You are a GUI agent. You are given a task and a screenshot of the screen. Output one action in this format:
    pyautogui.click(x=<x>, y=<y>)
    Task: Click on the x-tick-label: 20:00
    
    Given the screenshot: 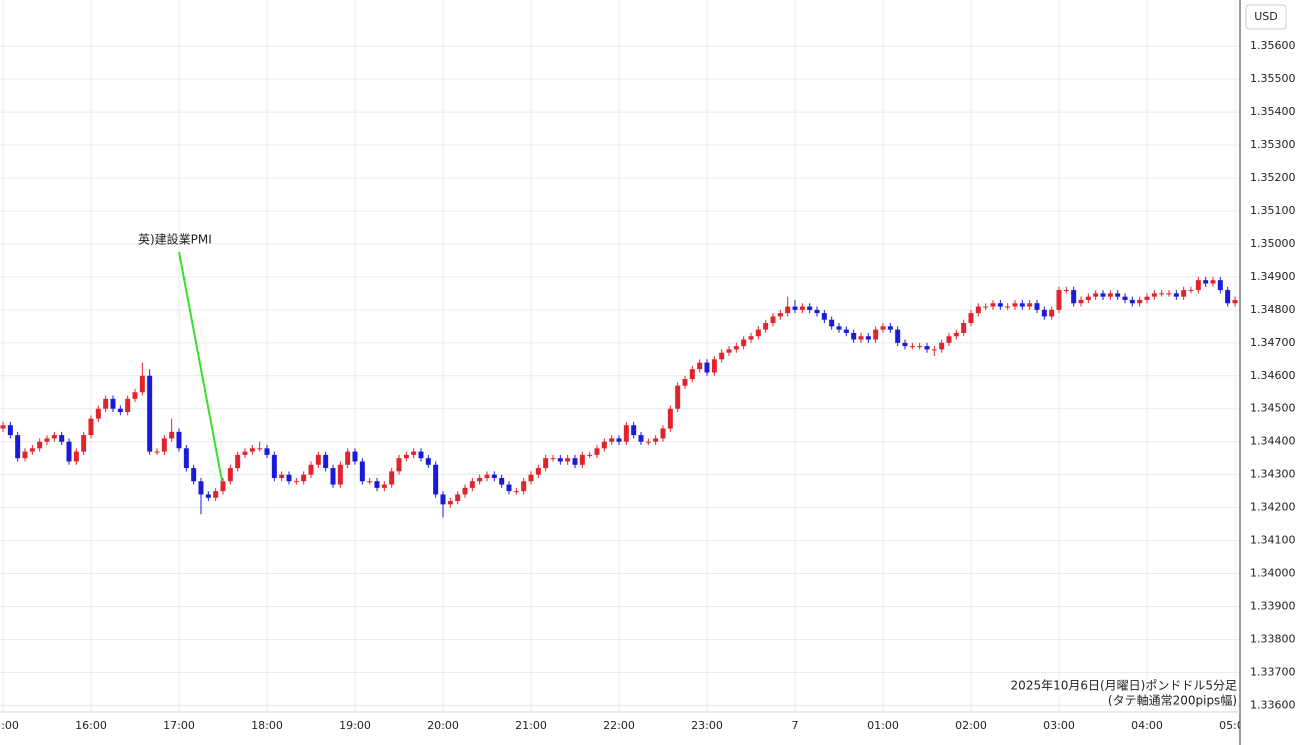 What is the action you would take?
    pyautogui.click(x=443, y=725)
    